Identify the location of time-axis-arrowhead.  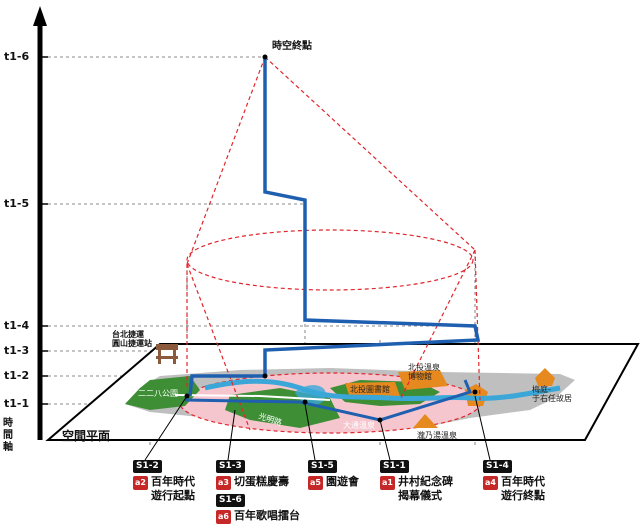
(40, 16).